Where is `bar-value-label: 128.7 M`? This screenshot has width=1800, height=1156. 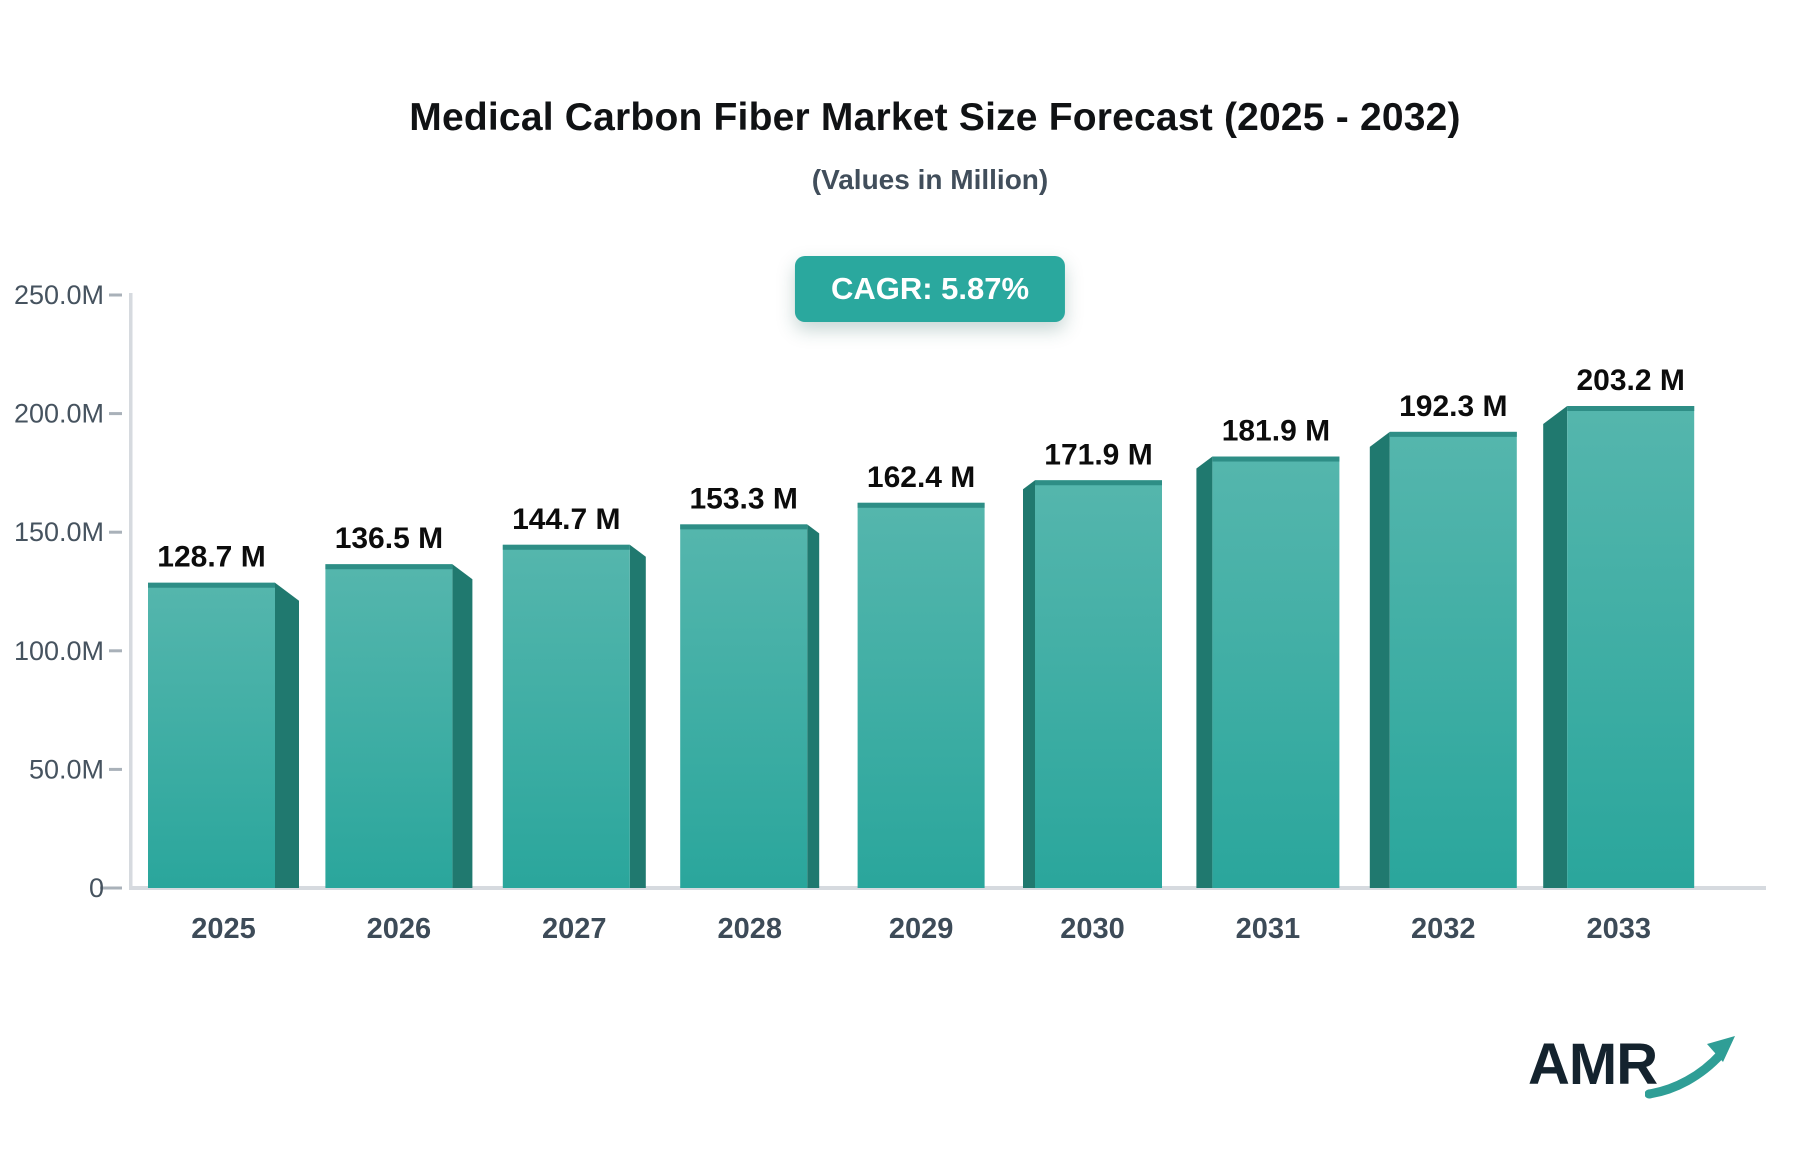
bar-value-label: 128.7 M is located at coordinates (211, 557).